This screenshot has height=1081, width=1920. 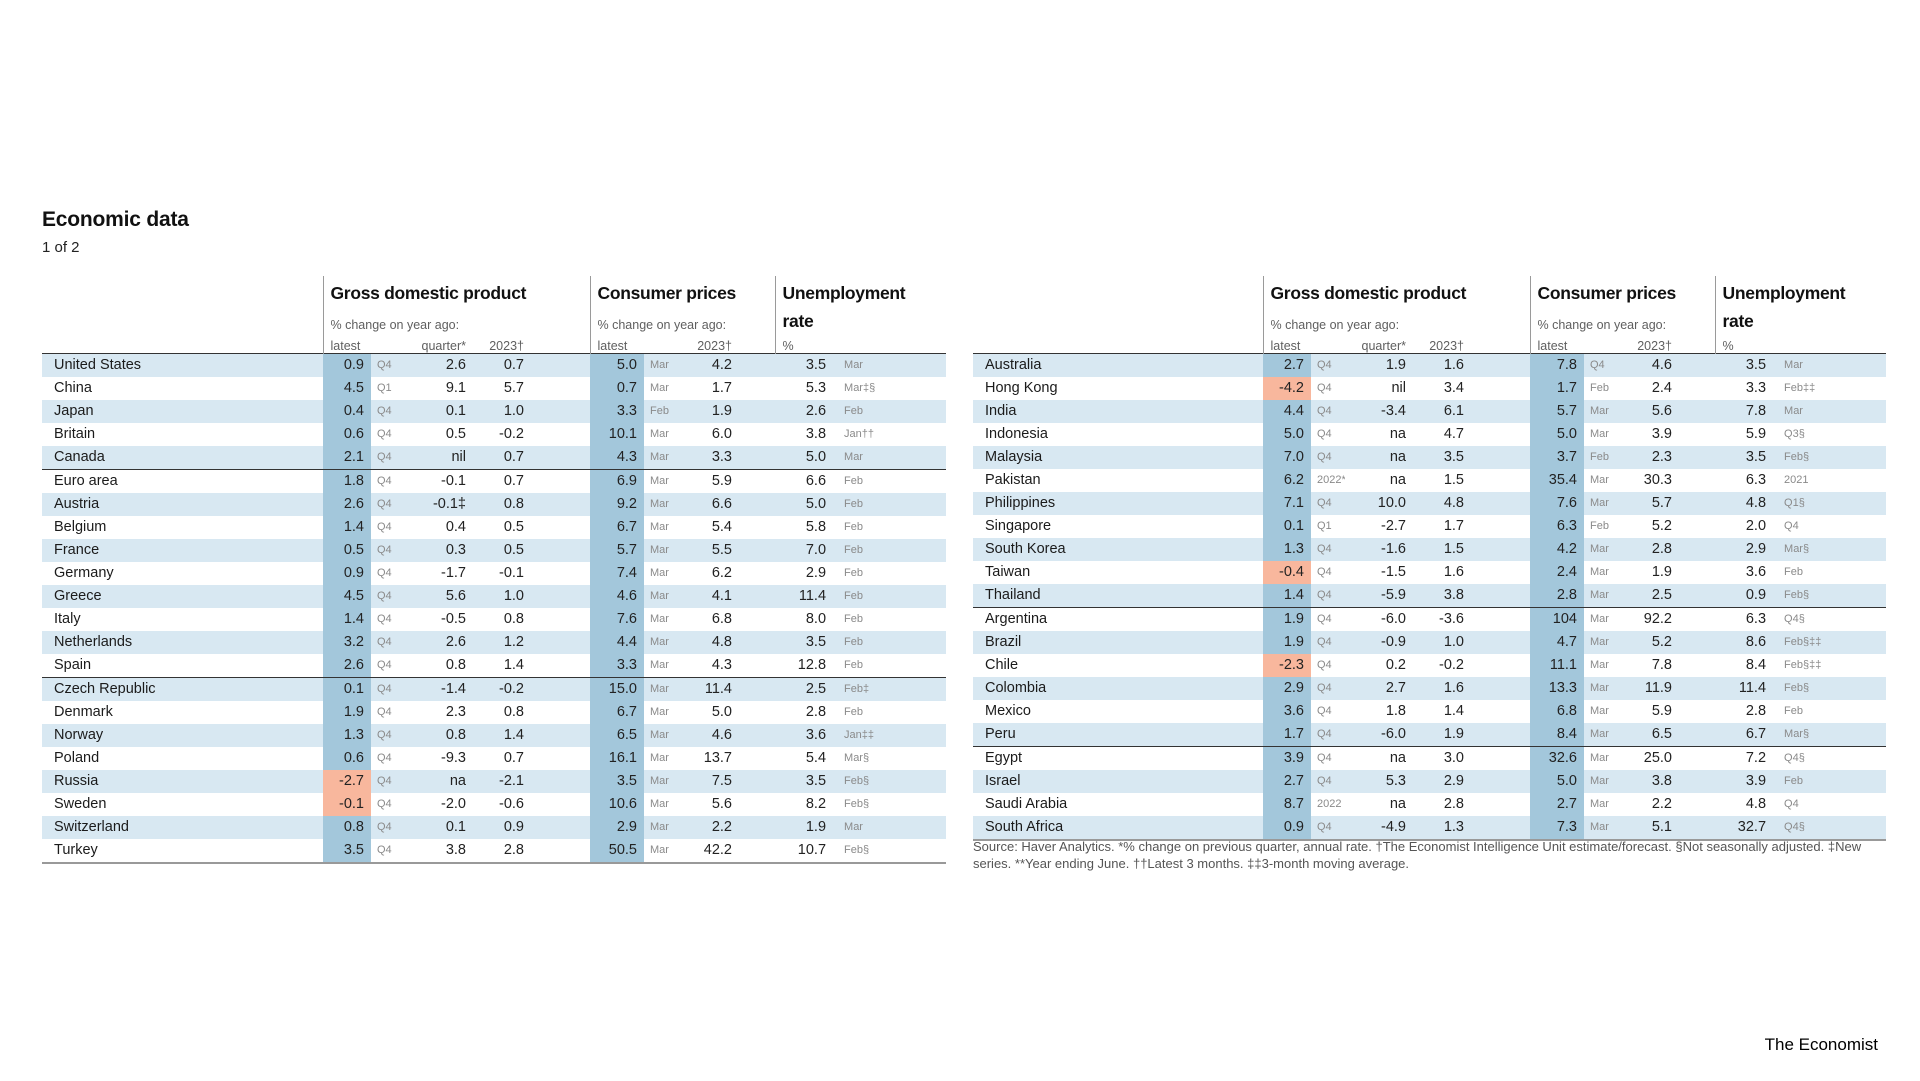 What do you see at coordinates (721, 573) in the screenshot?
I see `cpi-2023-cell: 6.2` at bounding box center [721, 573].